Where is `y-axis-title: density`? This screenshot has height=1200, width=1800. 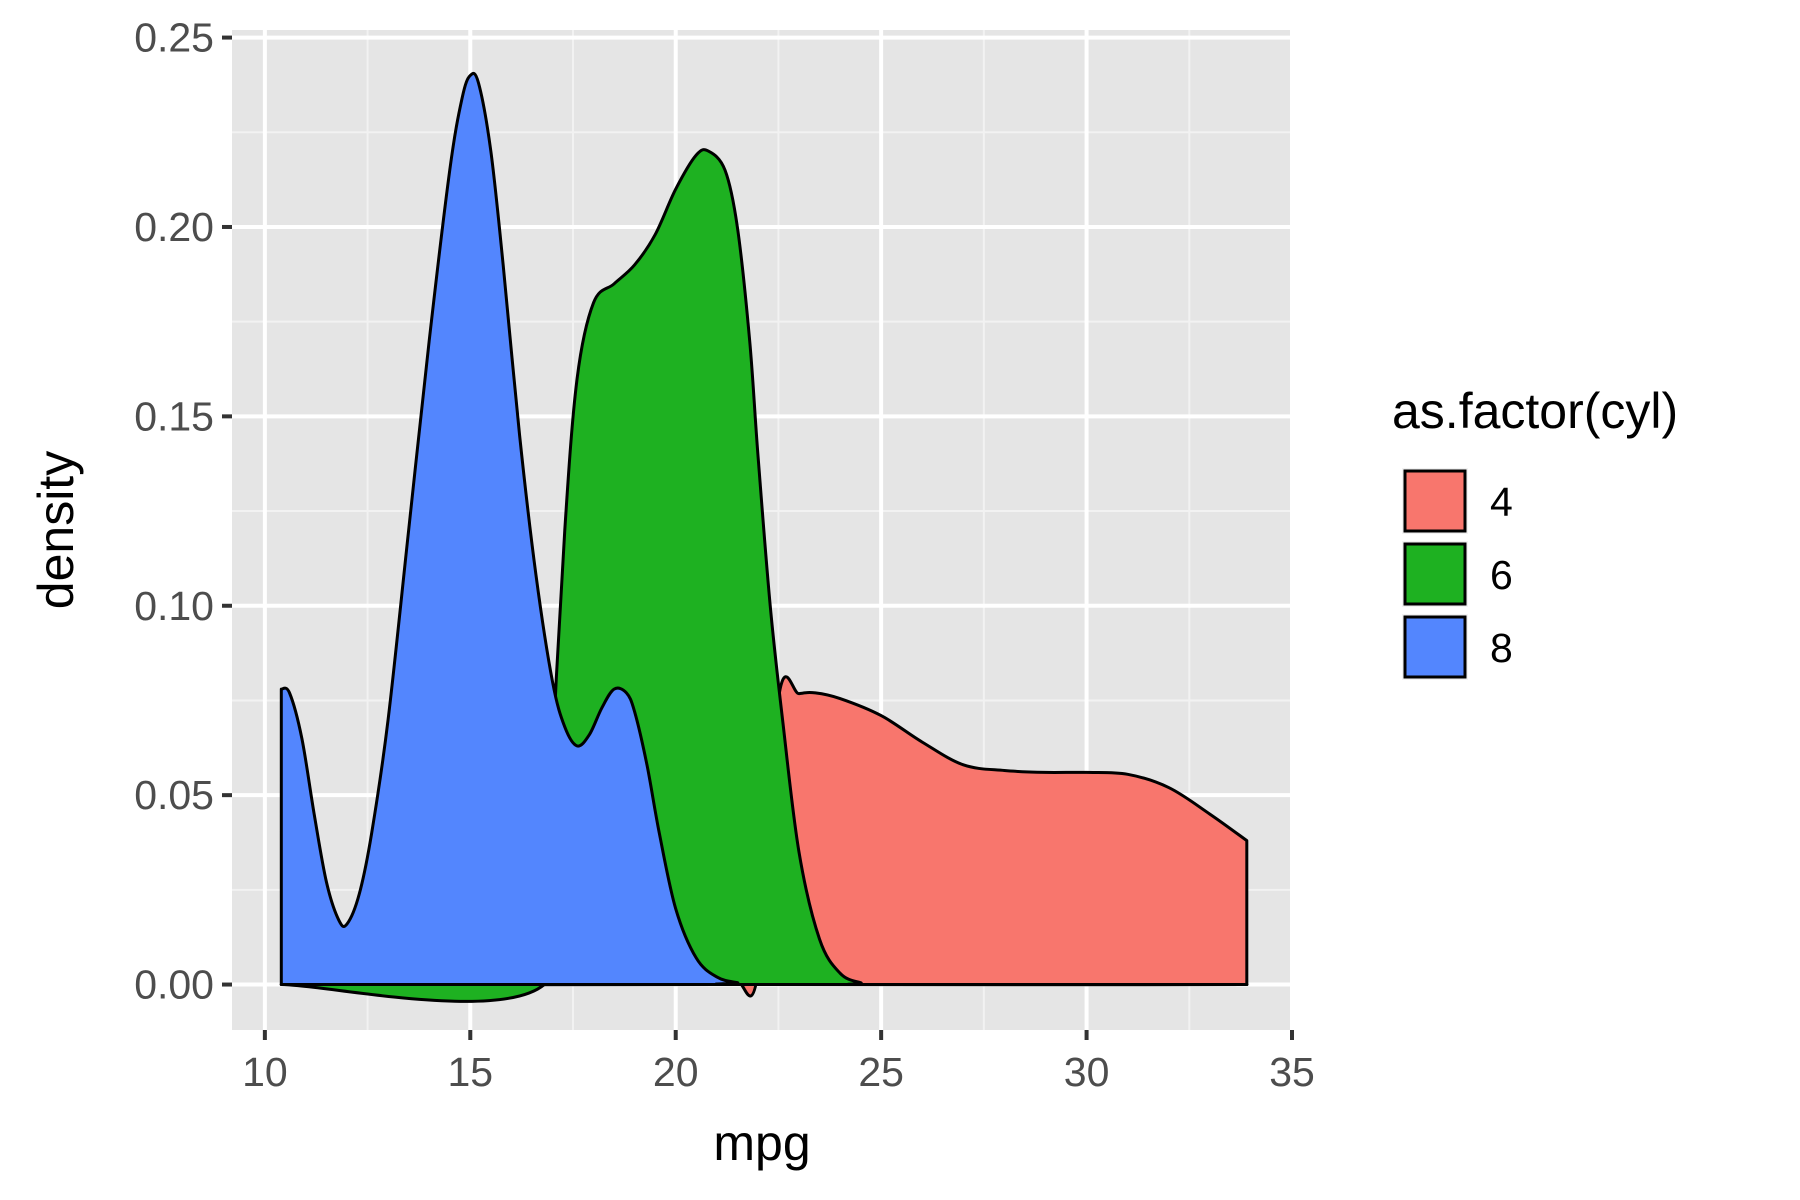
y-axis-title: density is located at coordinates (56, 530).